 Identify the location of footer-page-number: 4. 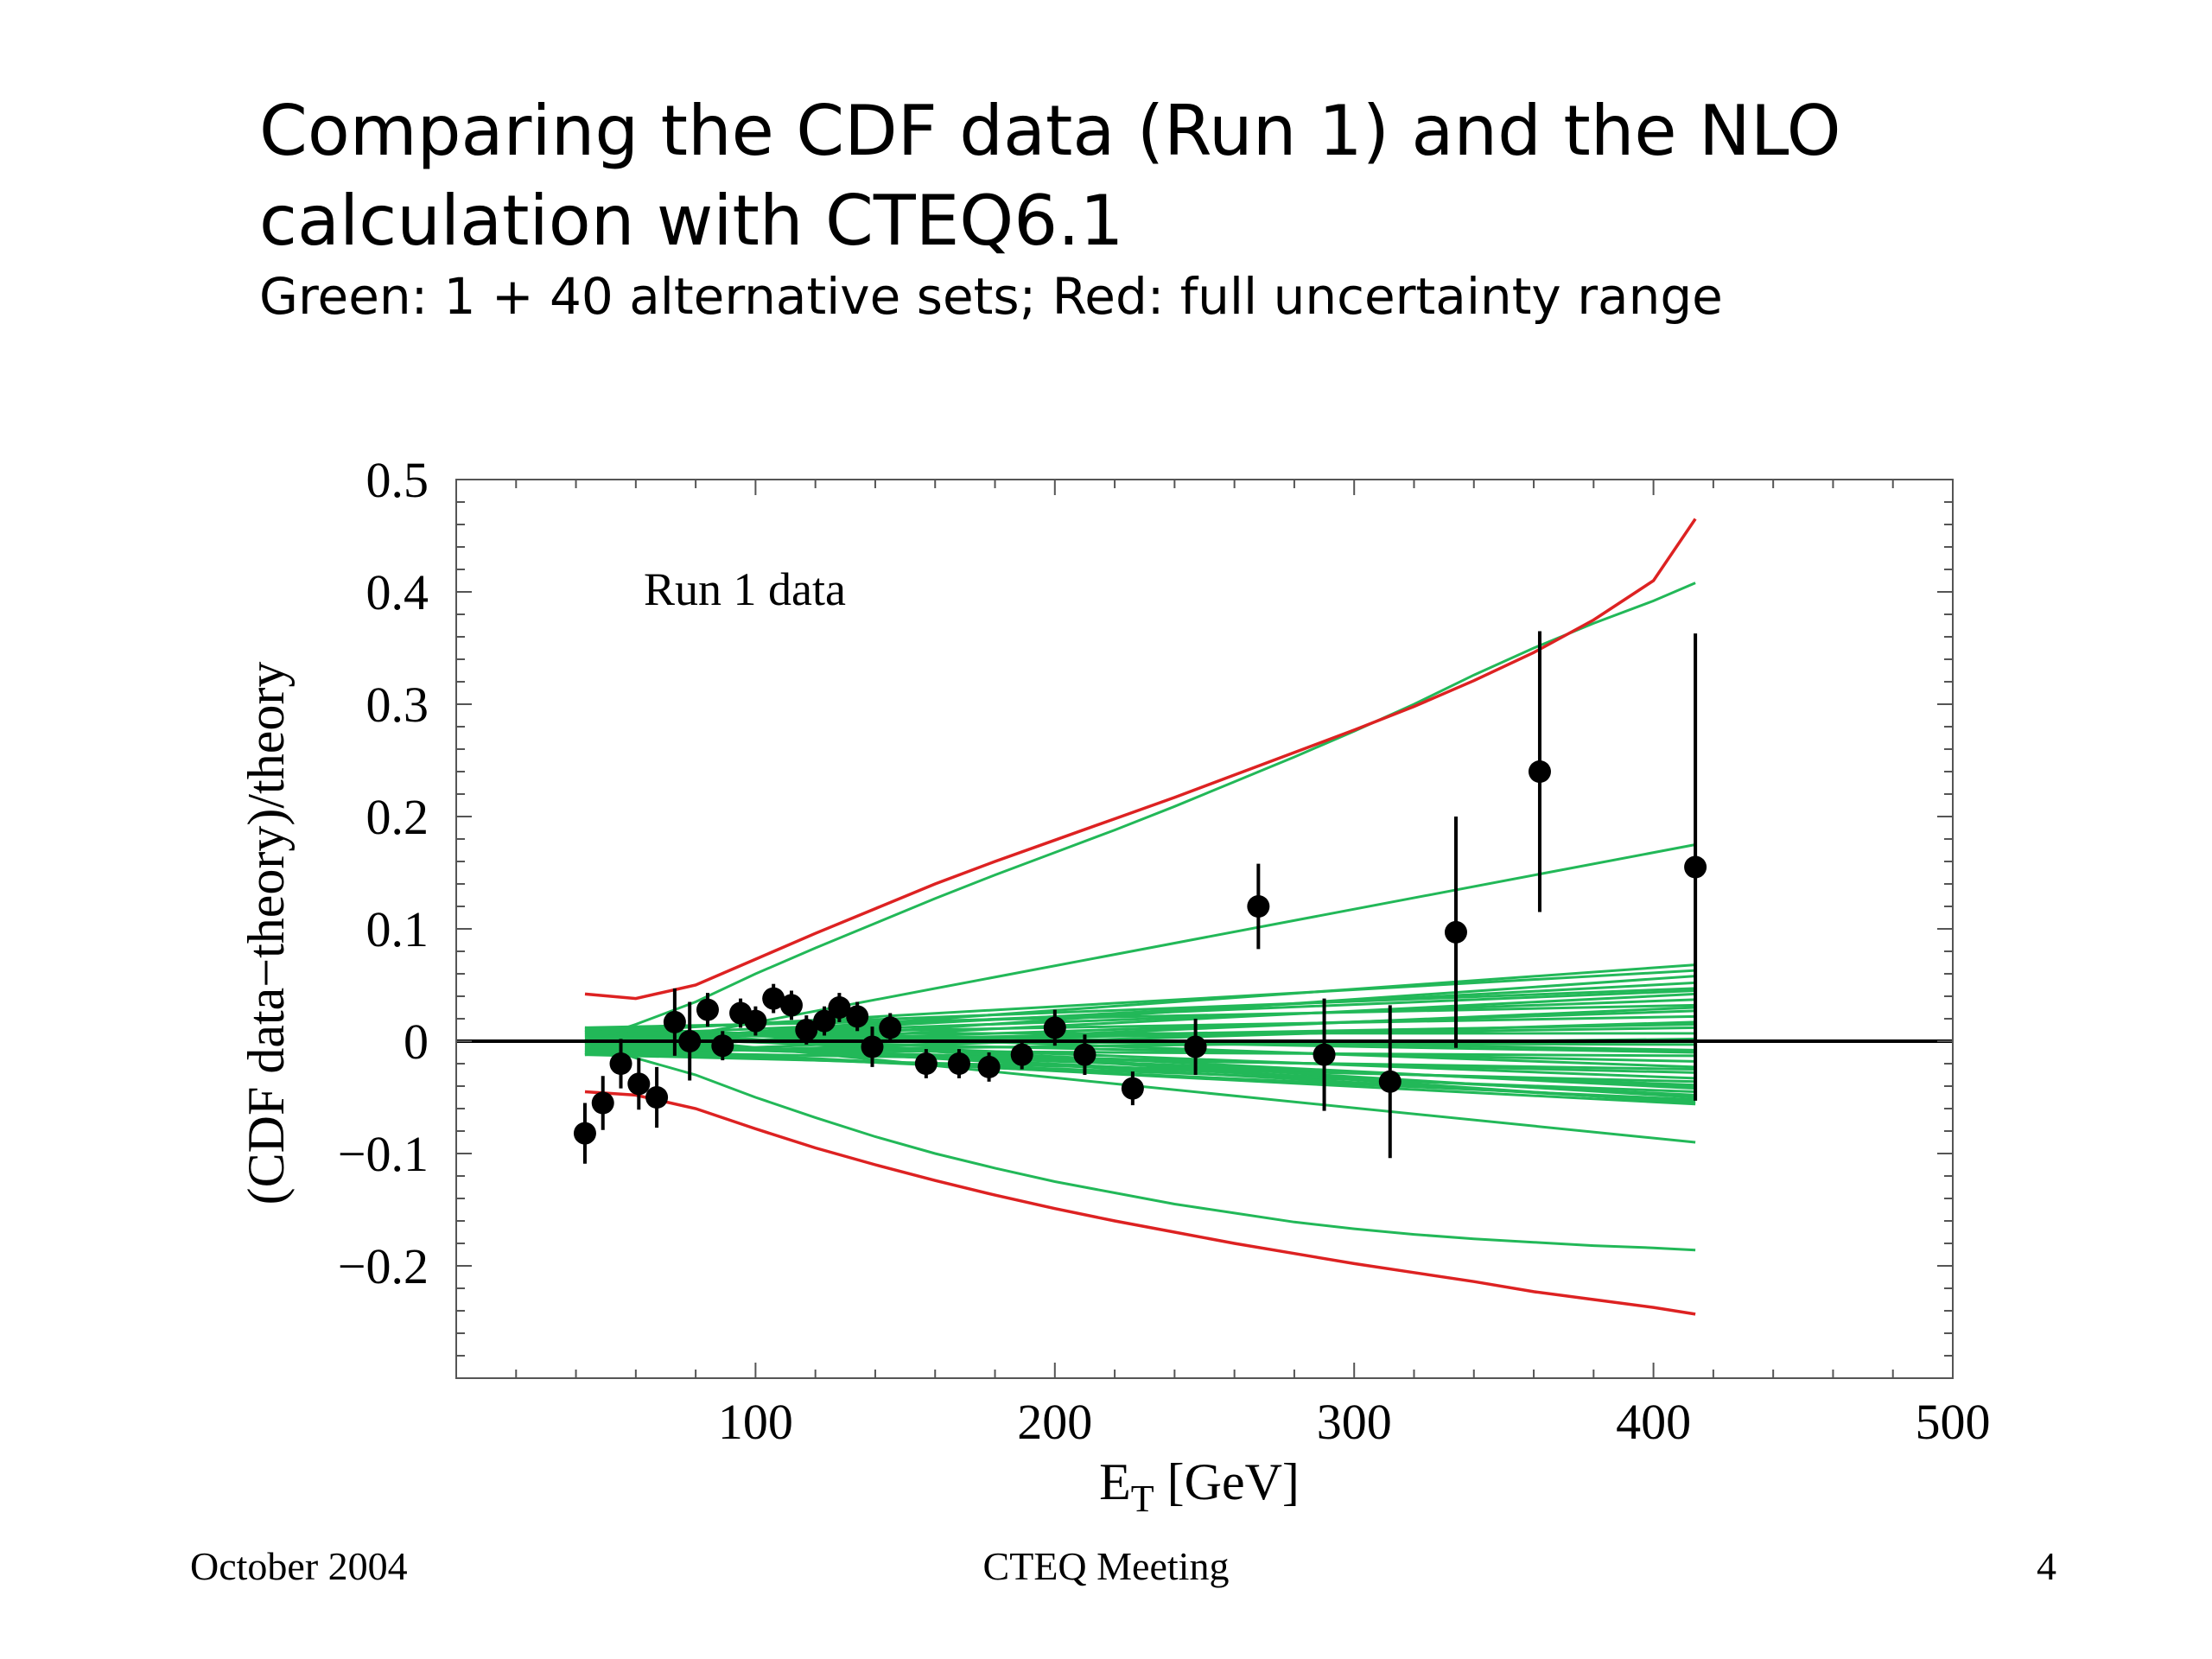
(2046, 1566).